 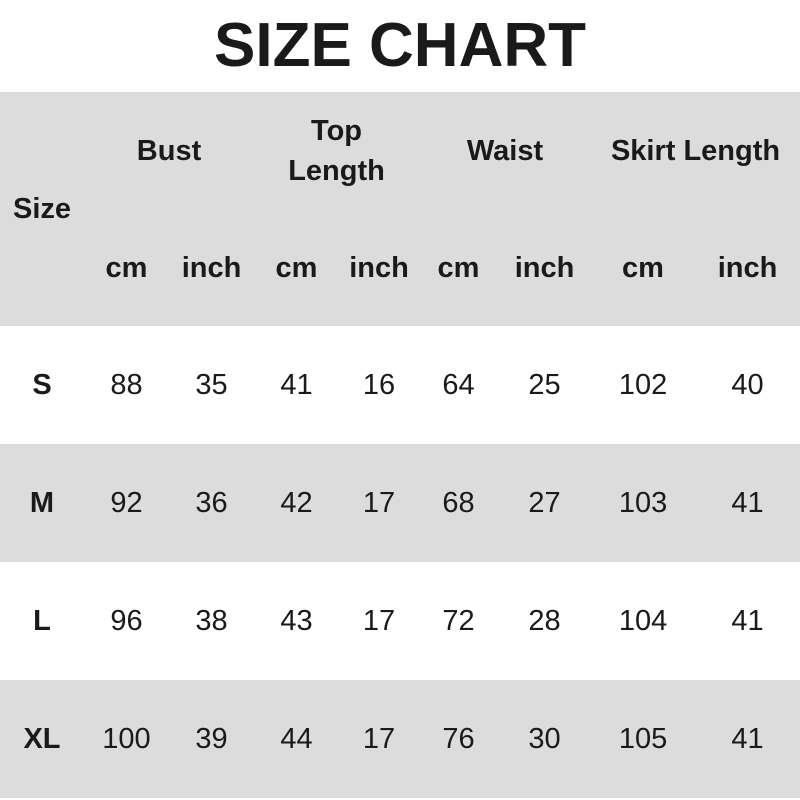 What do you see at coordinates (379, 384) in the screenshot?
I see `value-cell: 16` at bounding box center [379, 384].